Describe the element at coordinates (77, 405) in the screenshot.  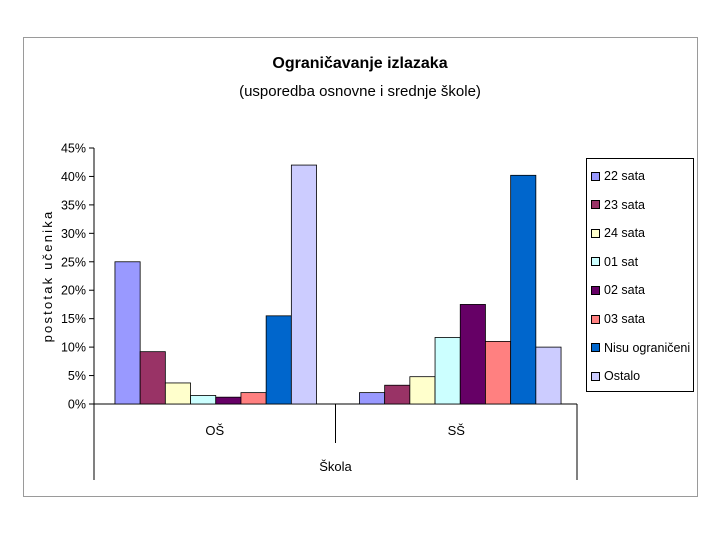
I see `y-tick-label: 0%` at that location.